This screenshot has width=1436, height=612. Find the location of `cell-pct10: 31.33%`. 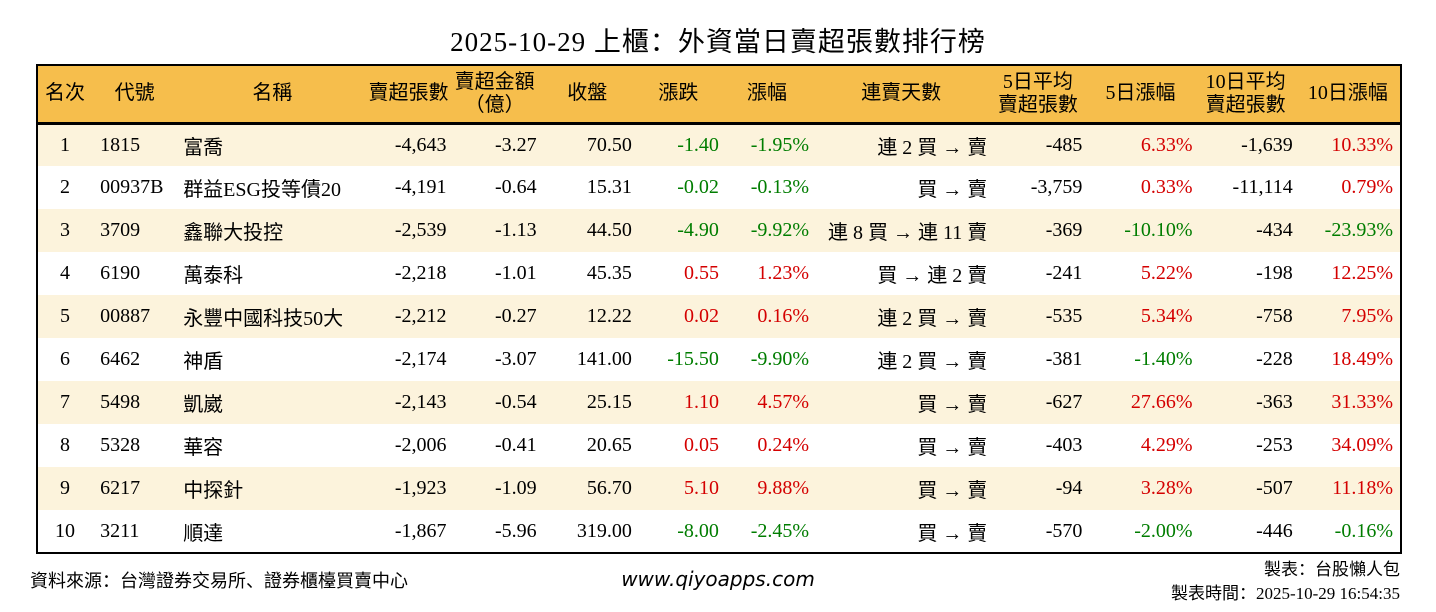

cell-pct10: 31.33% is located at coordinates (1362, 402).